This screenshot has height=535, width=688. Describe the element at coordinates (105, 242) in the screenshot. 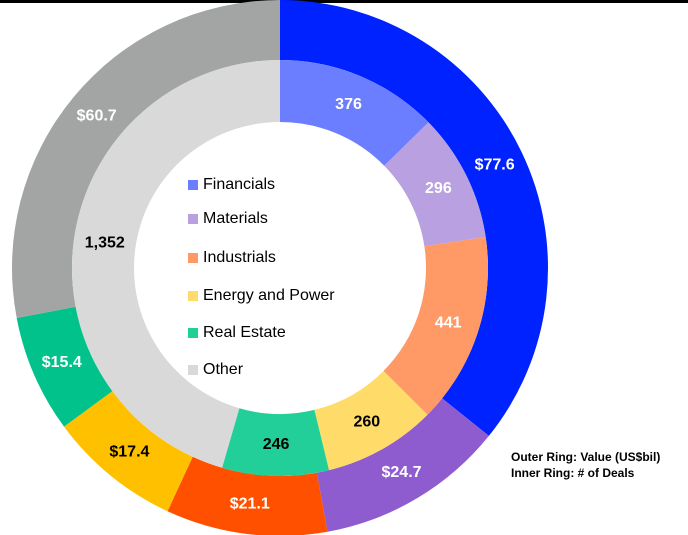

I see `data-label: 1,352` at that location.